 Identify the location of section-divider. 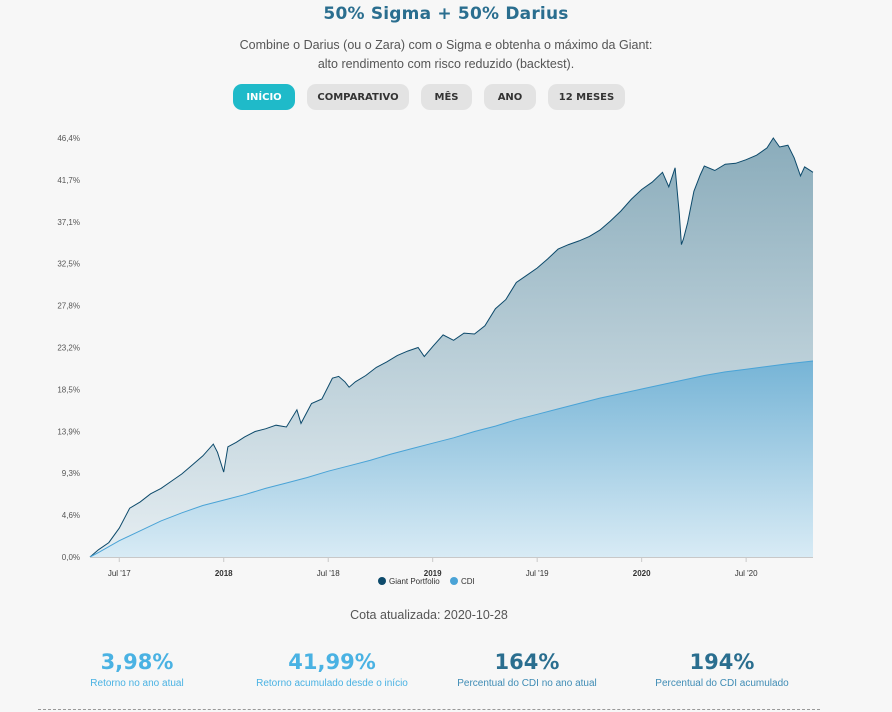
(429, 709).